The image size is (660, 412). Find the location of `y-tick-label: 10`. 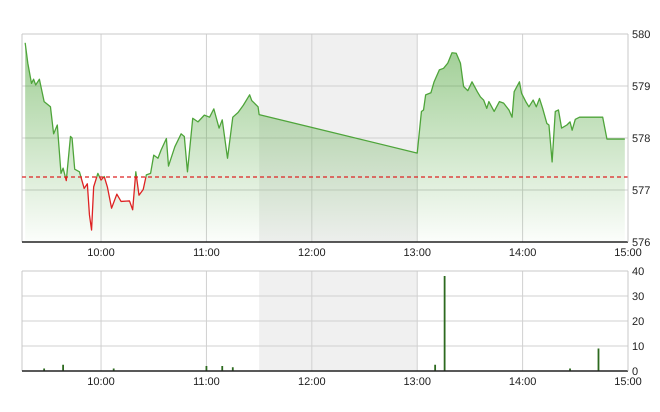

y-tick-label: 10 is located at coordinates (638, 346).